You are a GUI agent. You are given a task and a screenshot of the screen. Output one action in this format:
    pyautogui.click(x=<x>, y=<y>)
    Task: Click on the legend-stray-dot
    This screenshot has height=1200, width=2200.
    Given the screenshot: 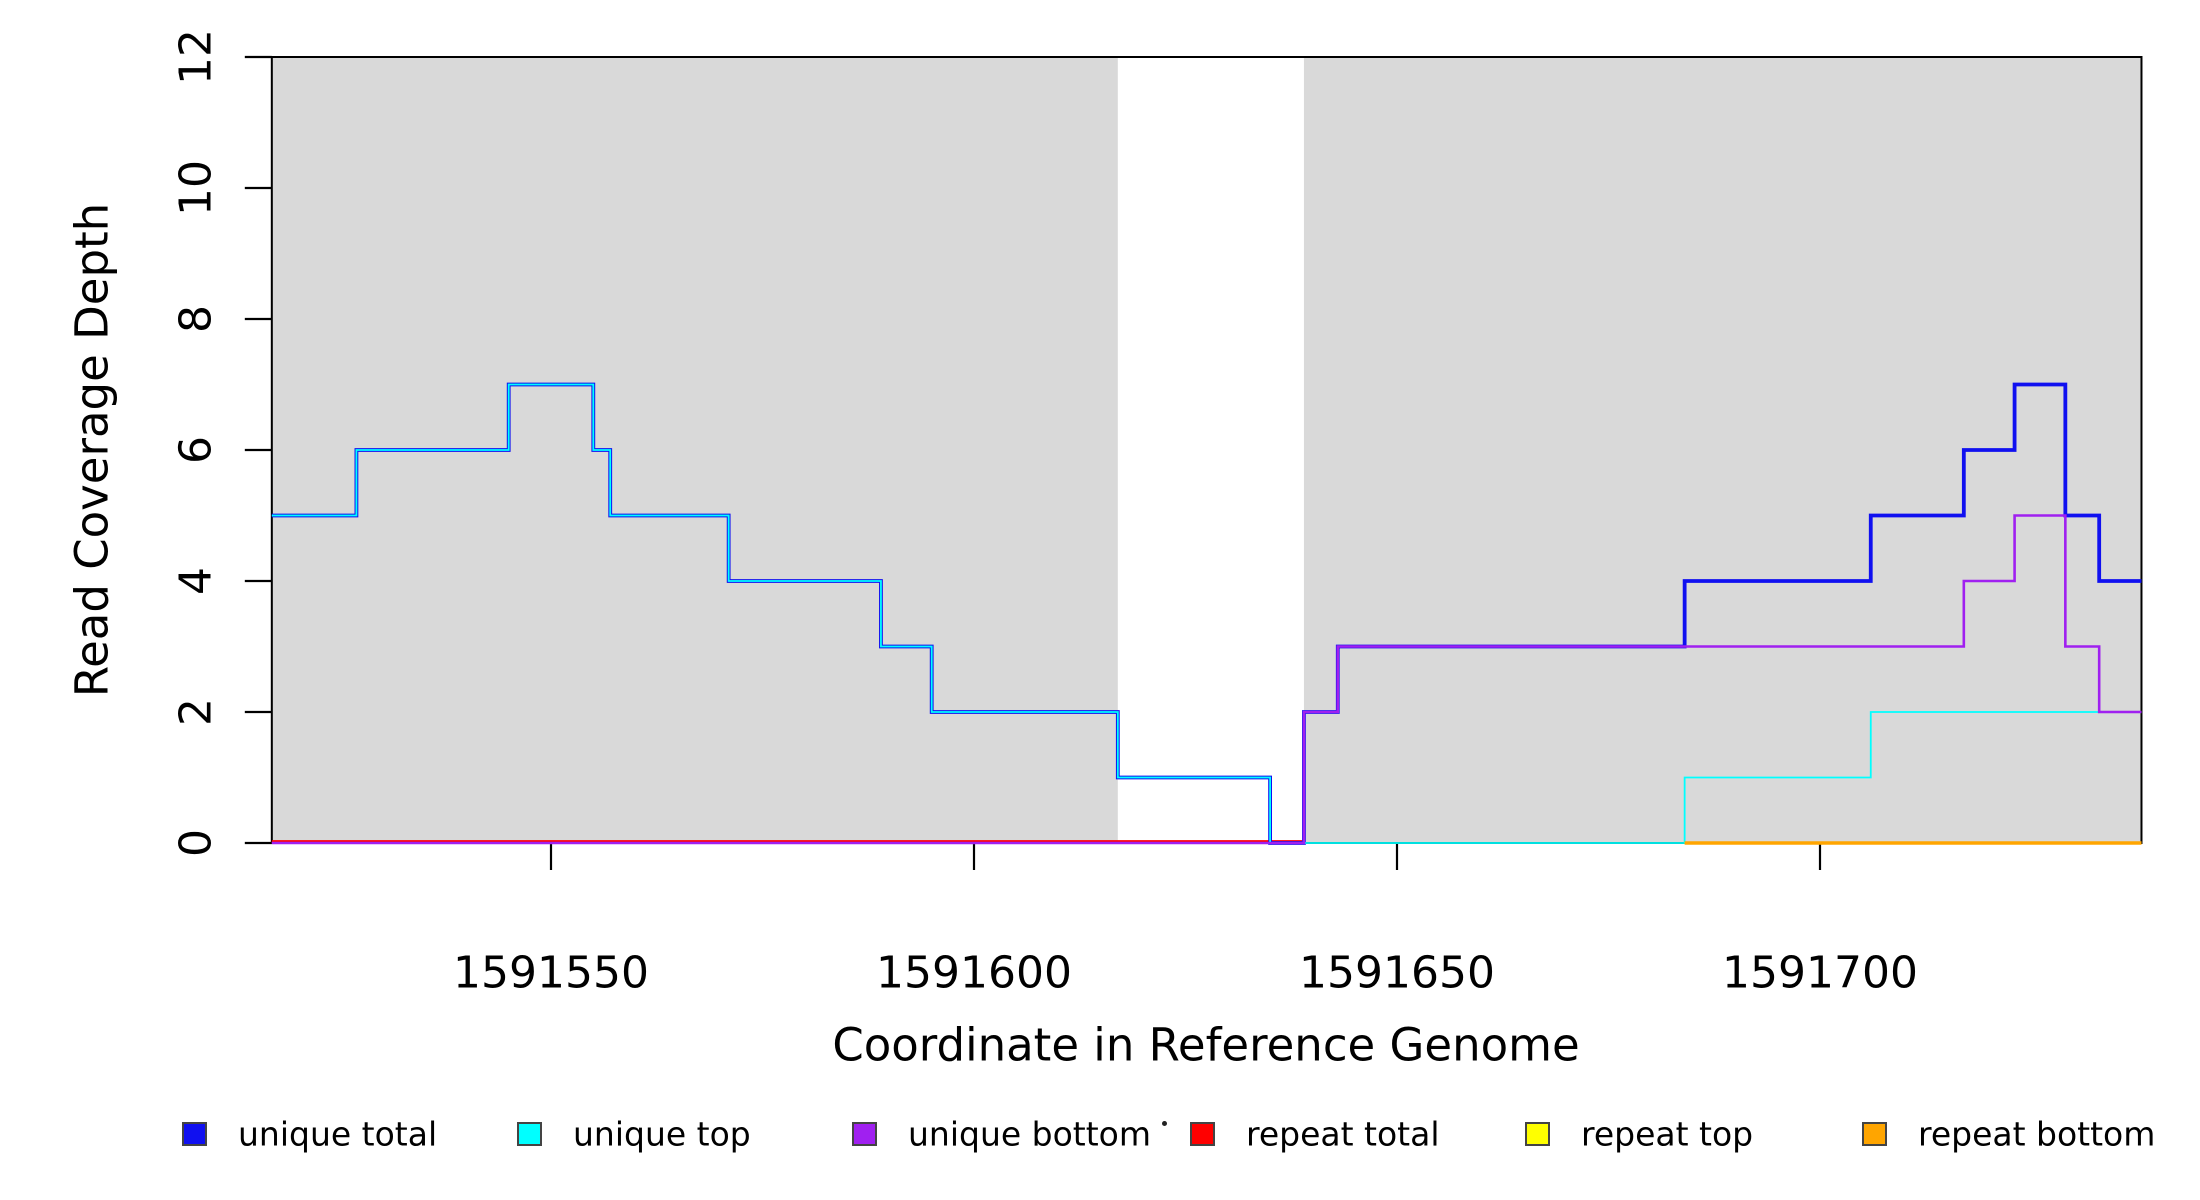 What is the action you would take?
    pyautogui.click(x=1164, y=1123)
    